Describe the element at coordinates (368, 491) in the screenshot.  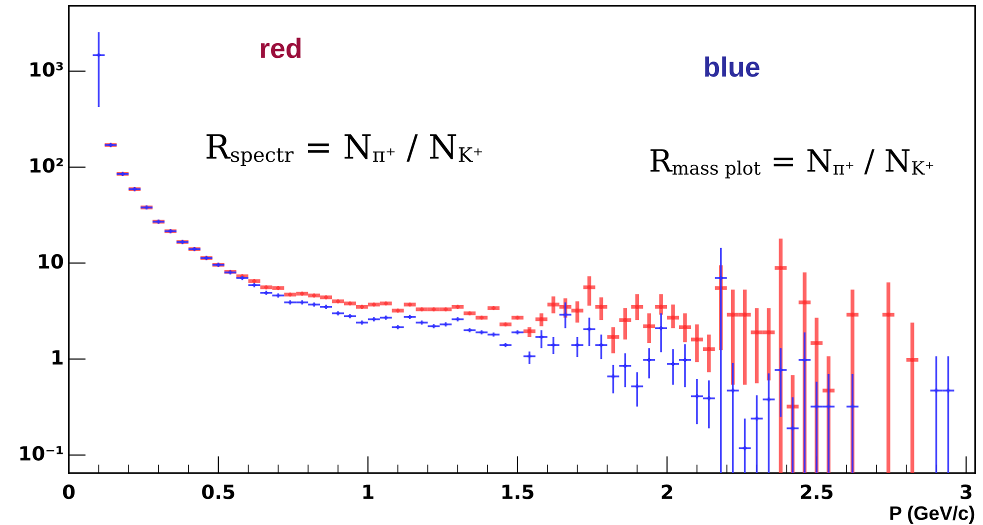
I see `x-tick-label: 1` at that location.